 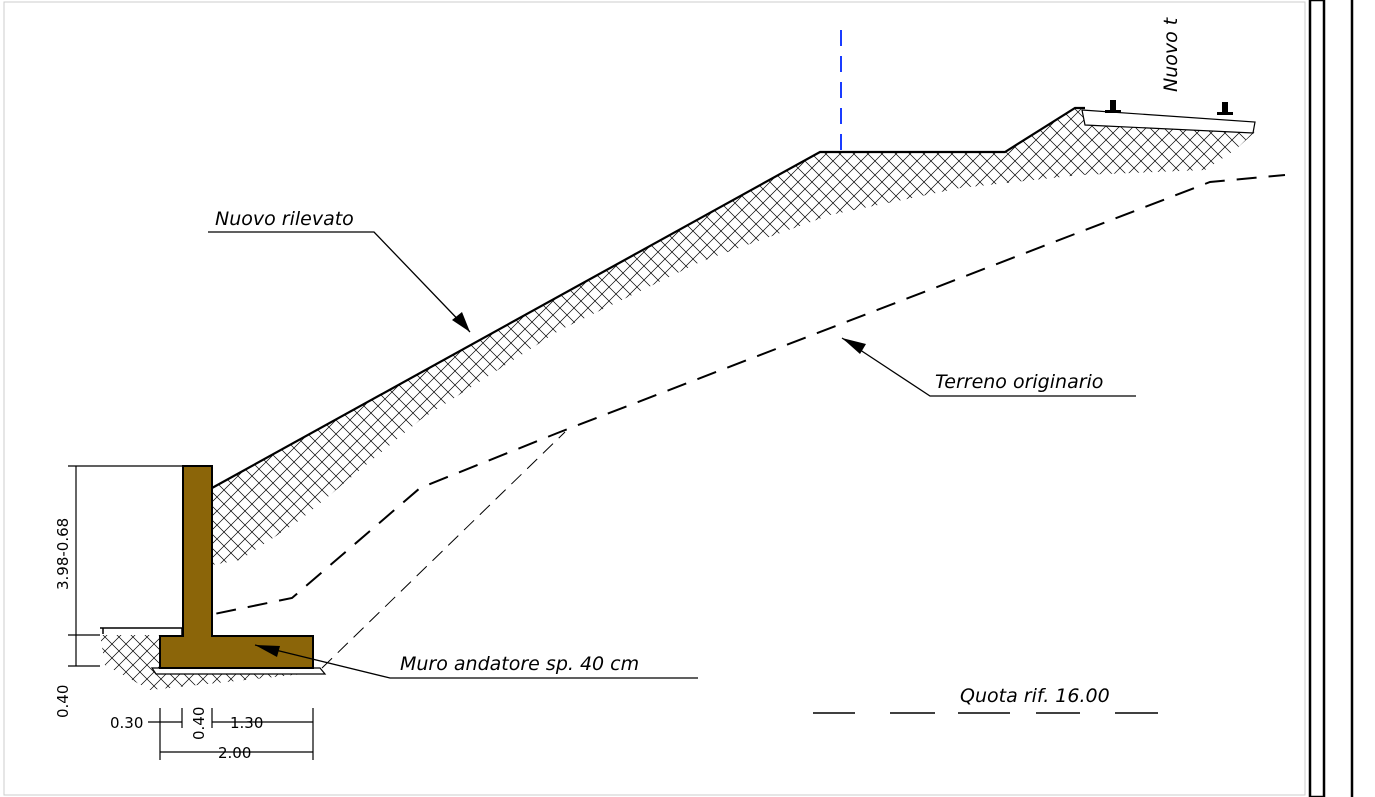 What do you see at coordinates (231, 734) in the screenshot?
I see `horizontal-dimension-lines` at bounding box center [231, 734].